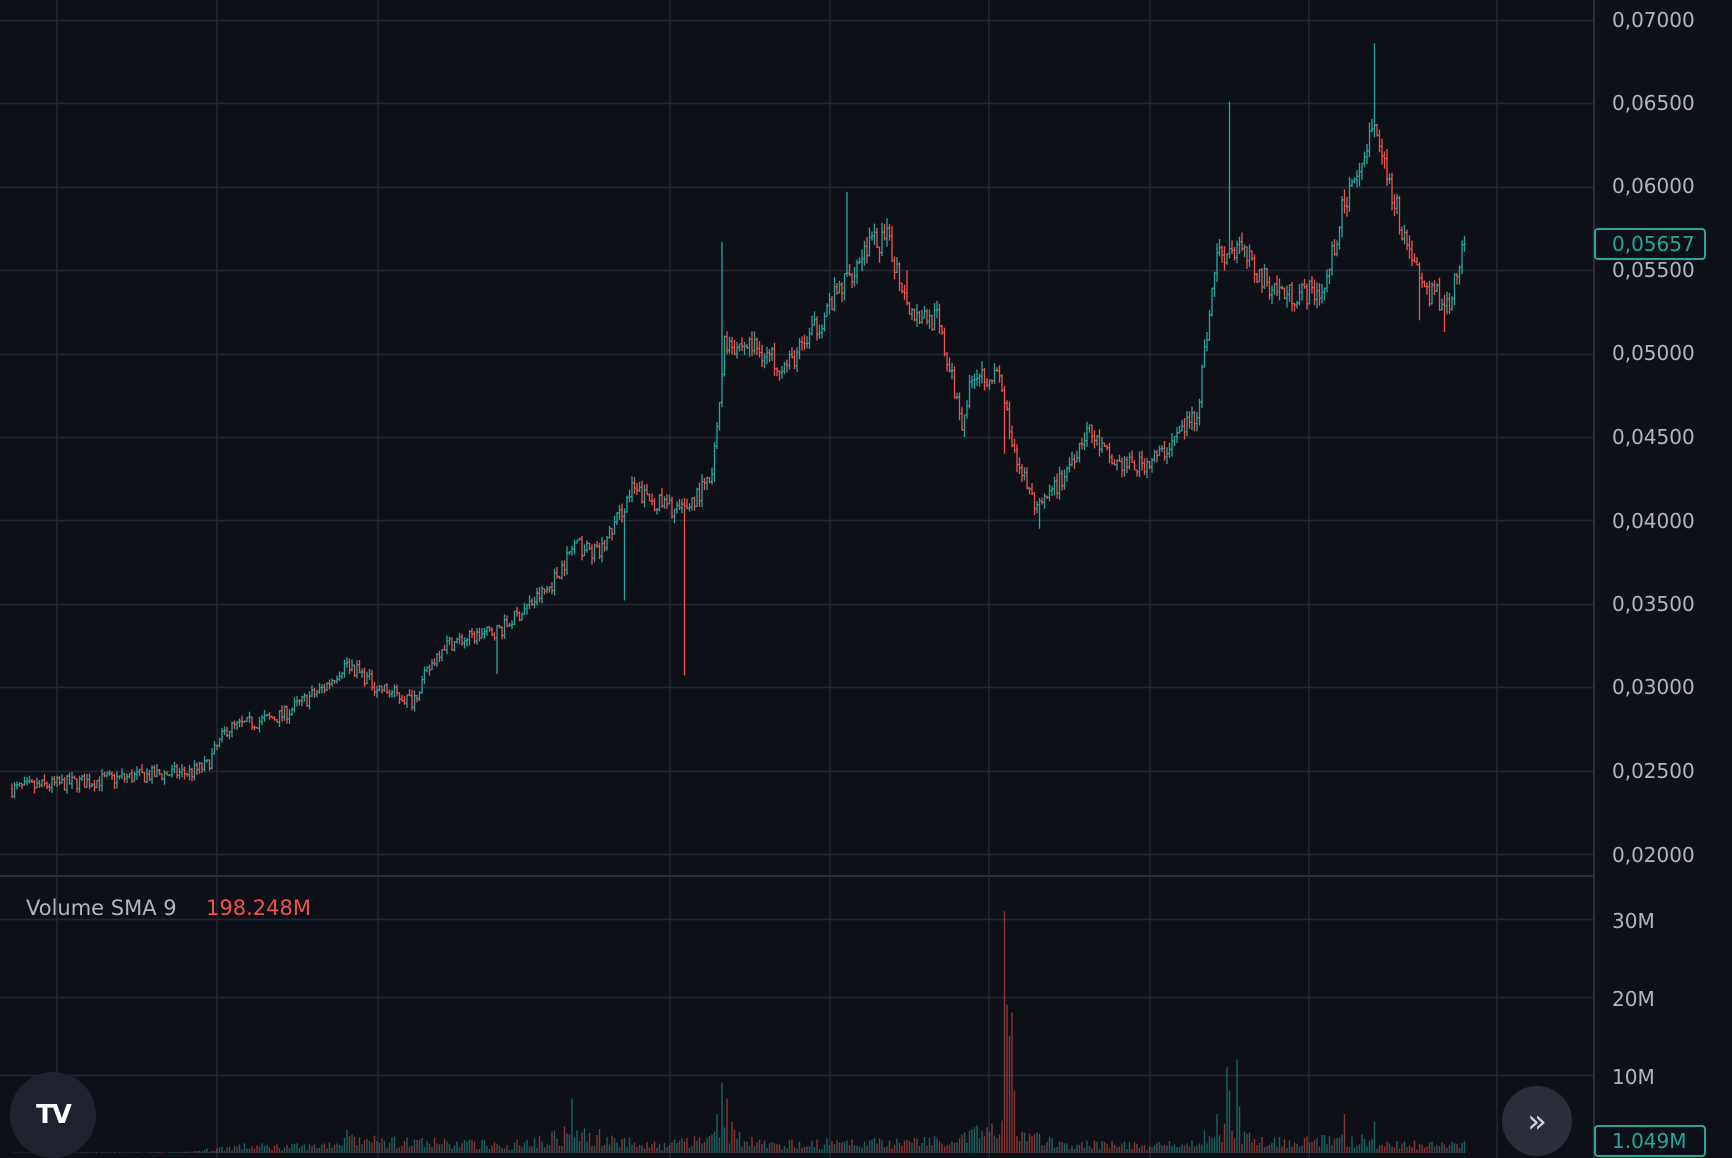  Describe the element at coordinates (101, 908) in the screenshot. I see `indicator-name: Volume SMA 9` at that location.